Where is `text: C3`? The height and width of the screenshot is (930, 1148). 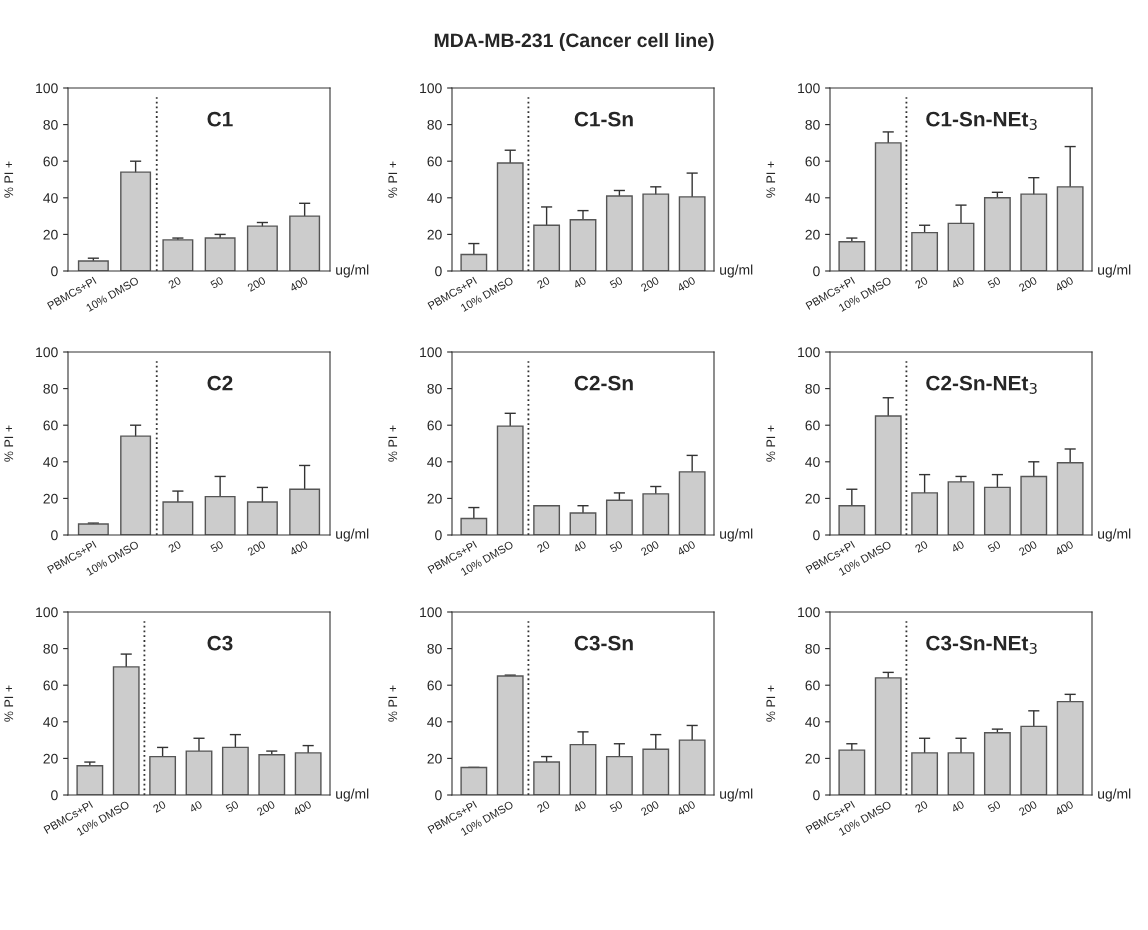
text: C3 is located at coordinates (220, 643).